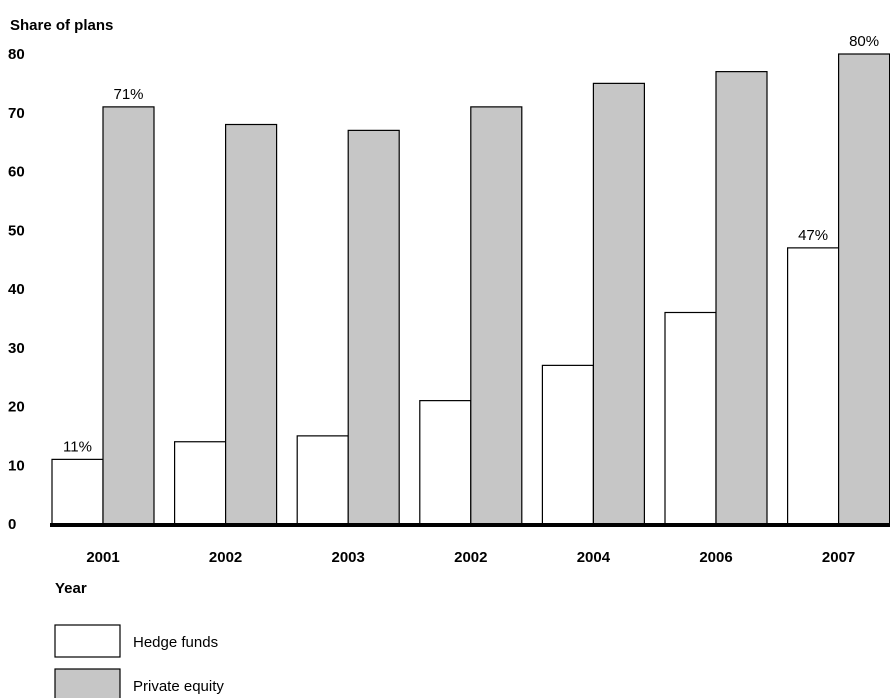  I want to click on y-axis-ticks: 0 10 20 30 40 50 60 70 80, so click(16, 289).